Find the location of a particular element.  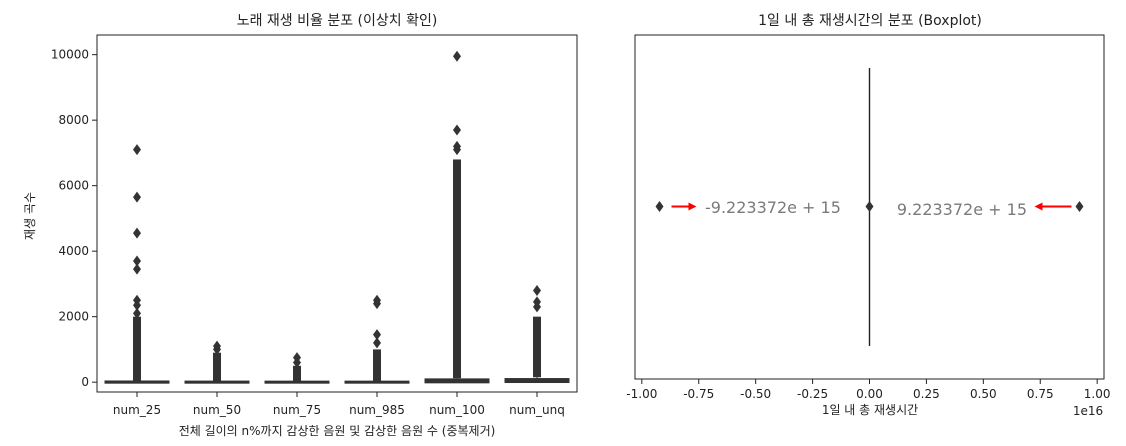

x-tick-label: 0.50 is located at coordinates (983, 394).